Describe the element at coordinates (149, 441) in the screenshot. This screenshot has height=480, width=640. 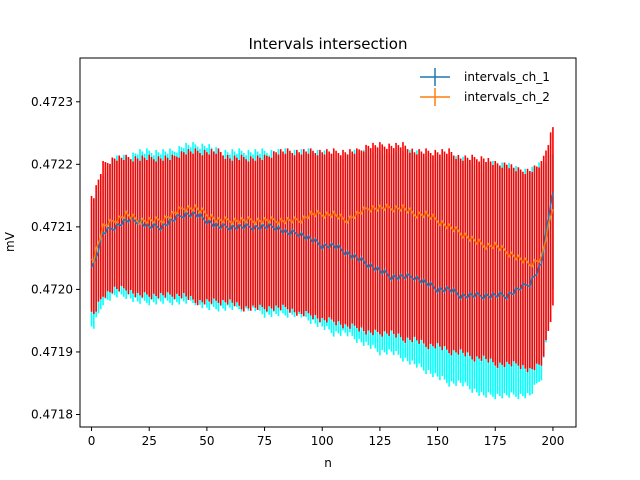
I see `x-tick-label: 25` at that location.